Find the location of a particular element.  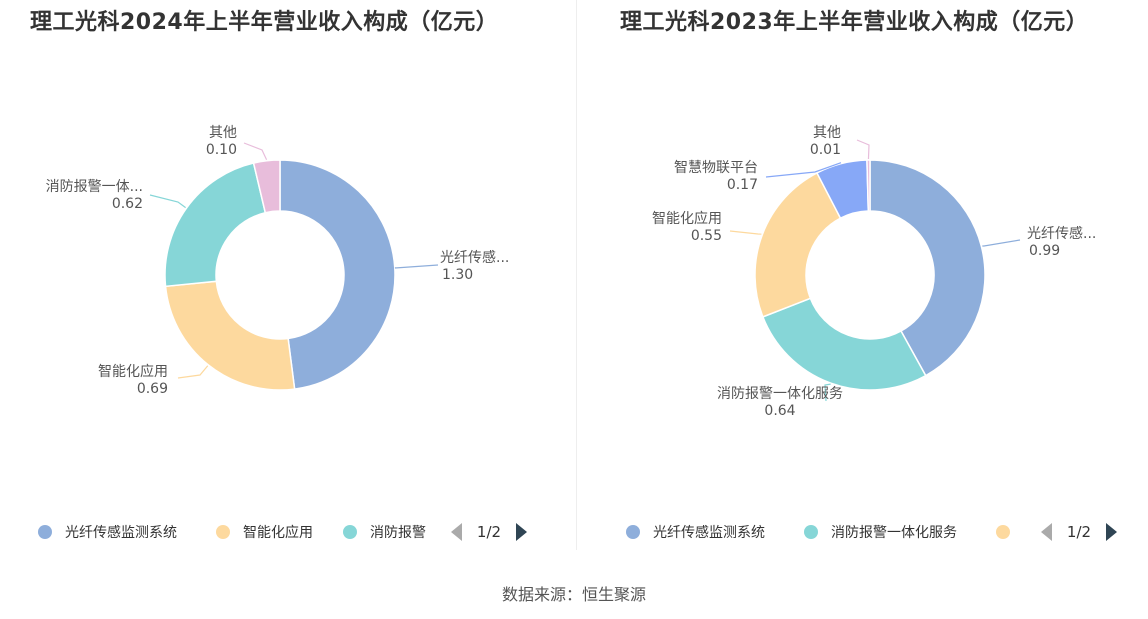

slice-value: 0.69 is located at coordinates (152, 389).